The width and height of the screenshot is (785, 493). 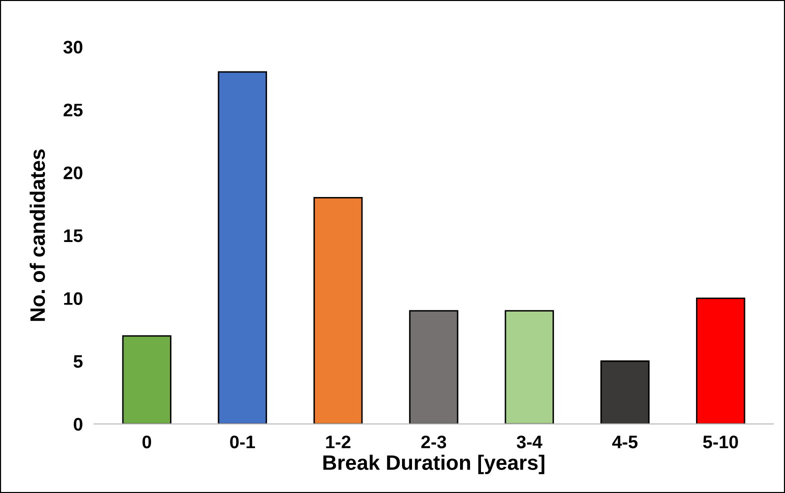 What do you see at coordinates (433, 464) in the screenshot?
I see `x-axis-title: Break Duration [years]` at bounding box center [433, 464].